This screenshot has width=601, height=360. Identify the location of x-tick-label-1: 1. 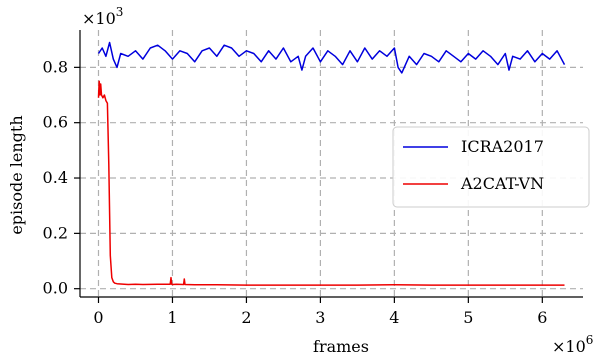
(172, 317).